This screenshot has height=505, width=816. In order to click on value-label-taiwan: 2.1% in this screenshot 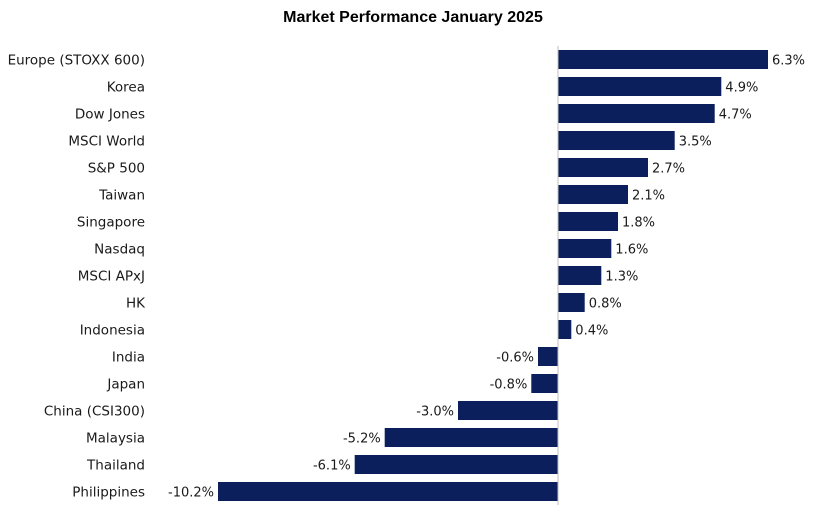, I will do `click(648, 196)`.